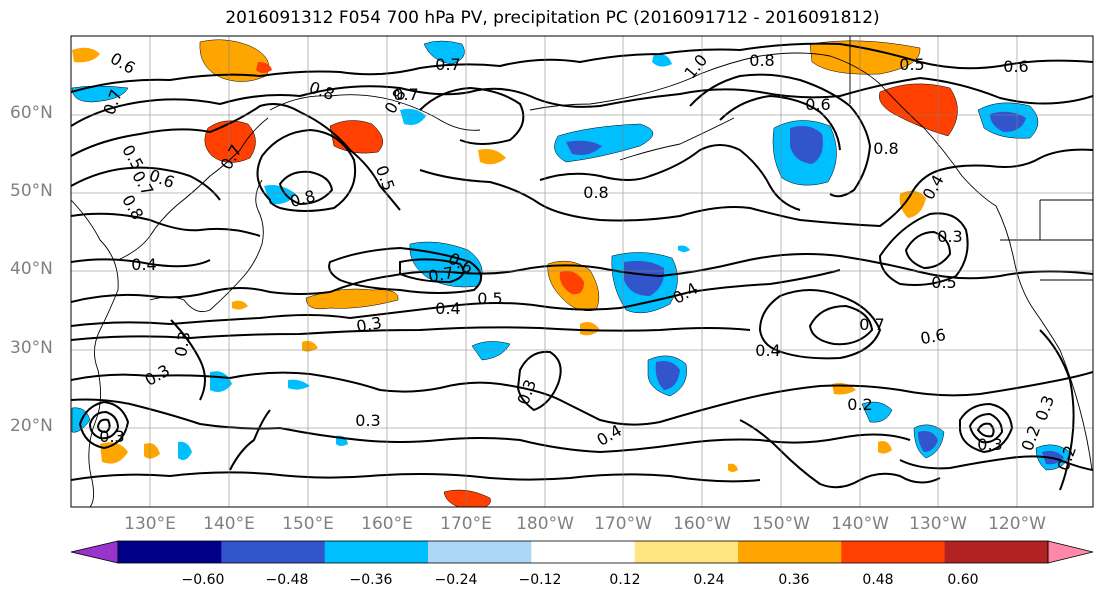 The image size is (1105, 601). What do you see at coordinates (150, 524) in the screenshot?
I see `lon-label: 130°E` at bounding box center [150, 524].